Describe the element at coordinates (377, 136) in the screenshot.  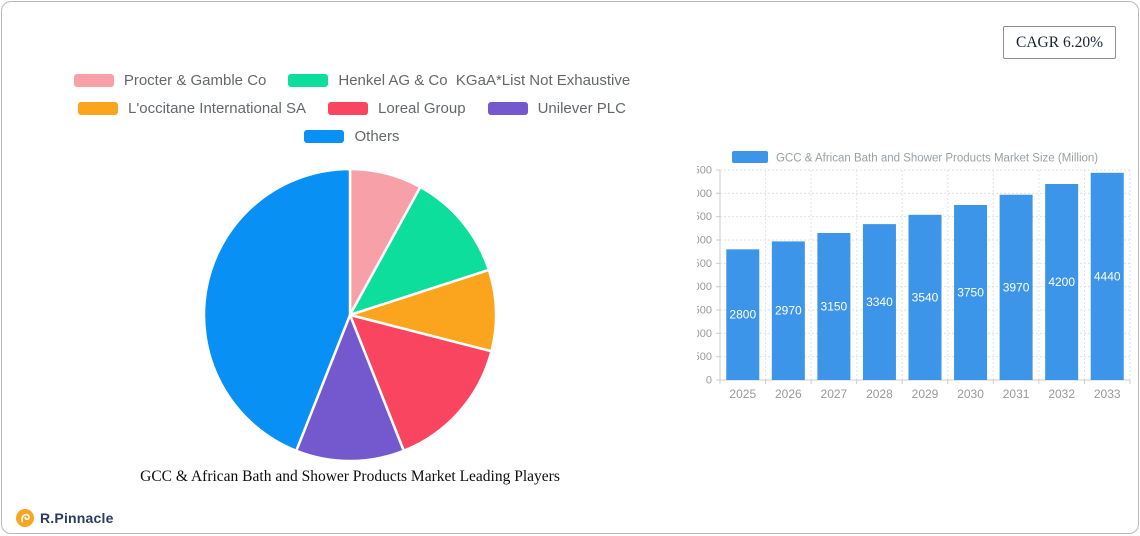
I see `legend-label: Others` at that location.